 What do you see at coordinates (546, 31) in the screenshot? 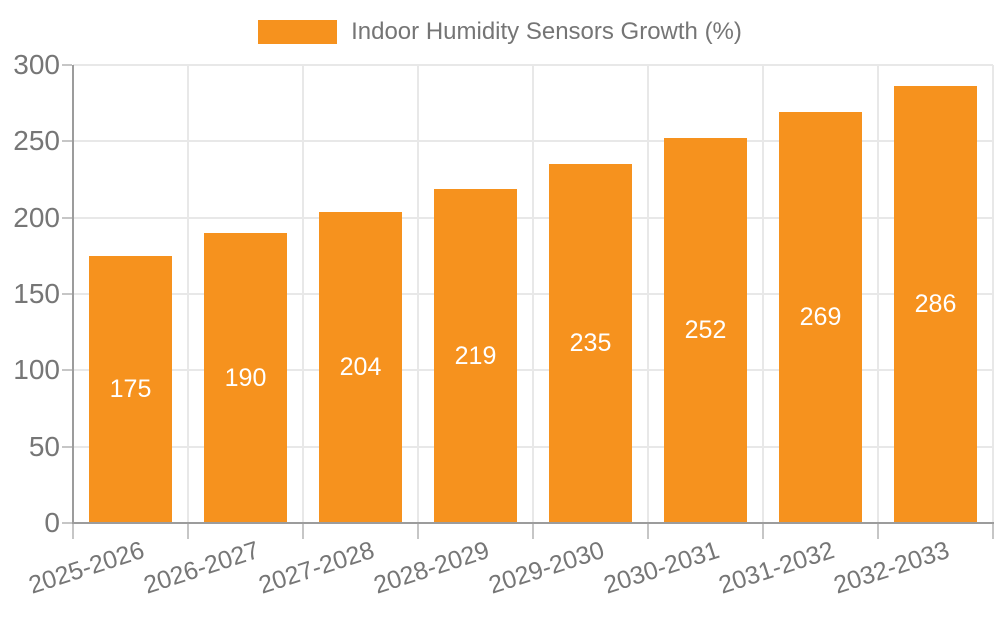
I see `legend-label: Indoor Humidity Sensors Growth (%)` at bounding box center [546, 31].